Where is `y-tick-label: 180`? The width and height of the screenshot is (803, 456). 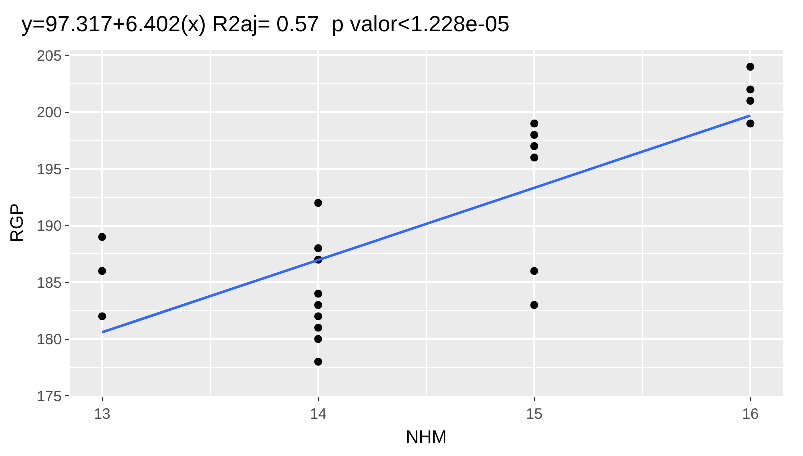 y-tick-label: 180 is located at coordinates (49, 340).